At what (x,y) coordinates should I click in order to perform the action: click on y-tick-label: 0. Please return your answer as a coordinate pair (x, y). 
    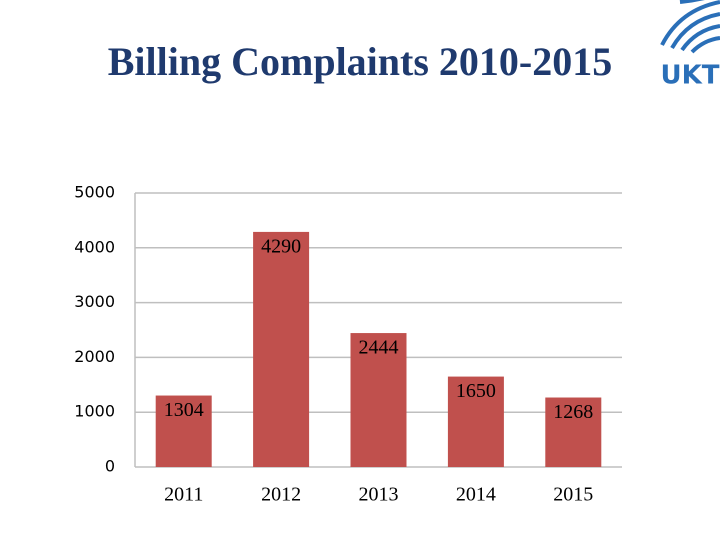
    Looking at the image, I should click on (110, 466).